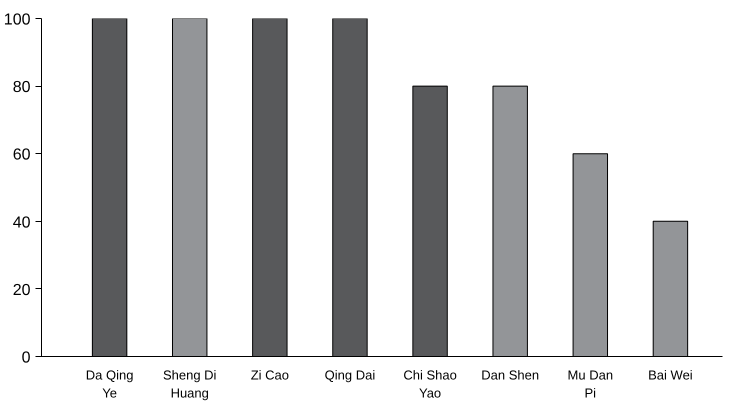 This screenshot has height=403, width=732. What do you see at coordinates (21, 290) in the screenshot?
I see `y-tick-label: 20` at bounding box center [21, 290].